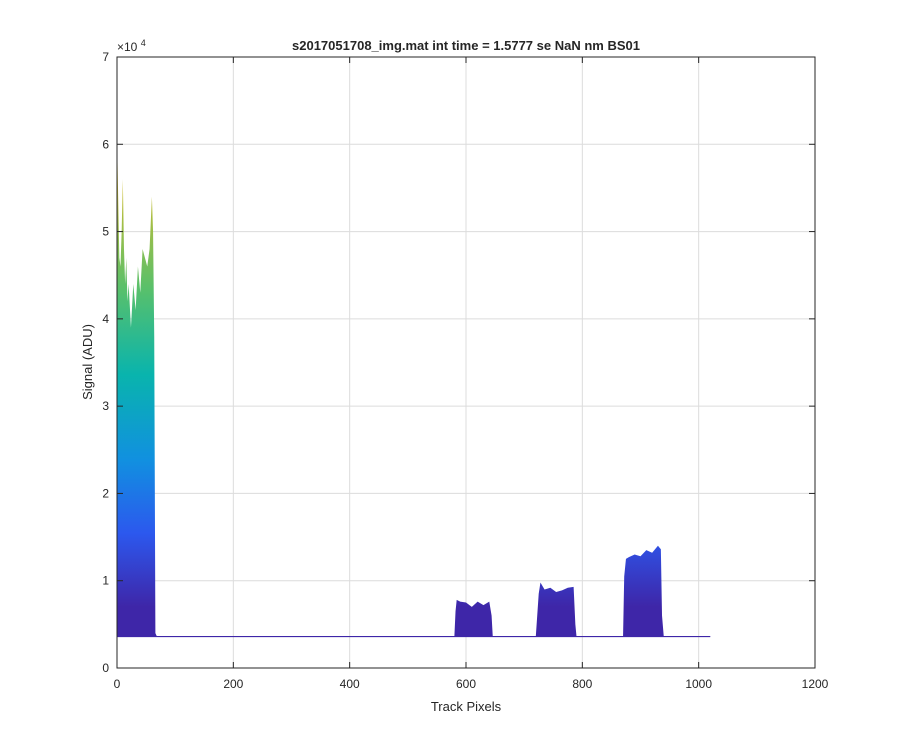  I want to click on x-tick-label: 800, so click(582, 684).